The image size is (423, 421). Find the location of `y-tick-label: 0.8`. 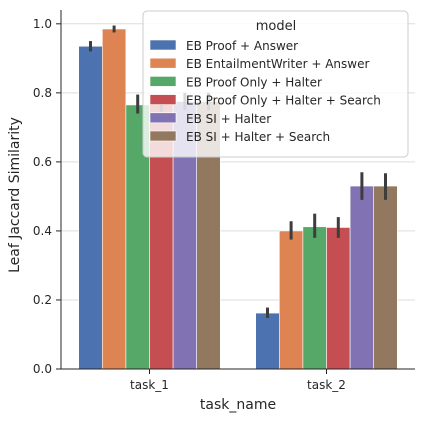

y-tick-label: 0.8 is located at coordinates (42, 93).